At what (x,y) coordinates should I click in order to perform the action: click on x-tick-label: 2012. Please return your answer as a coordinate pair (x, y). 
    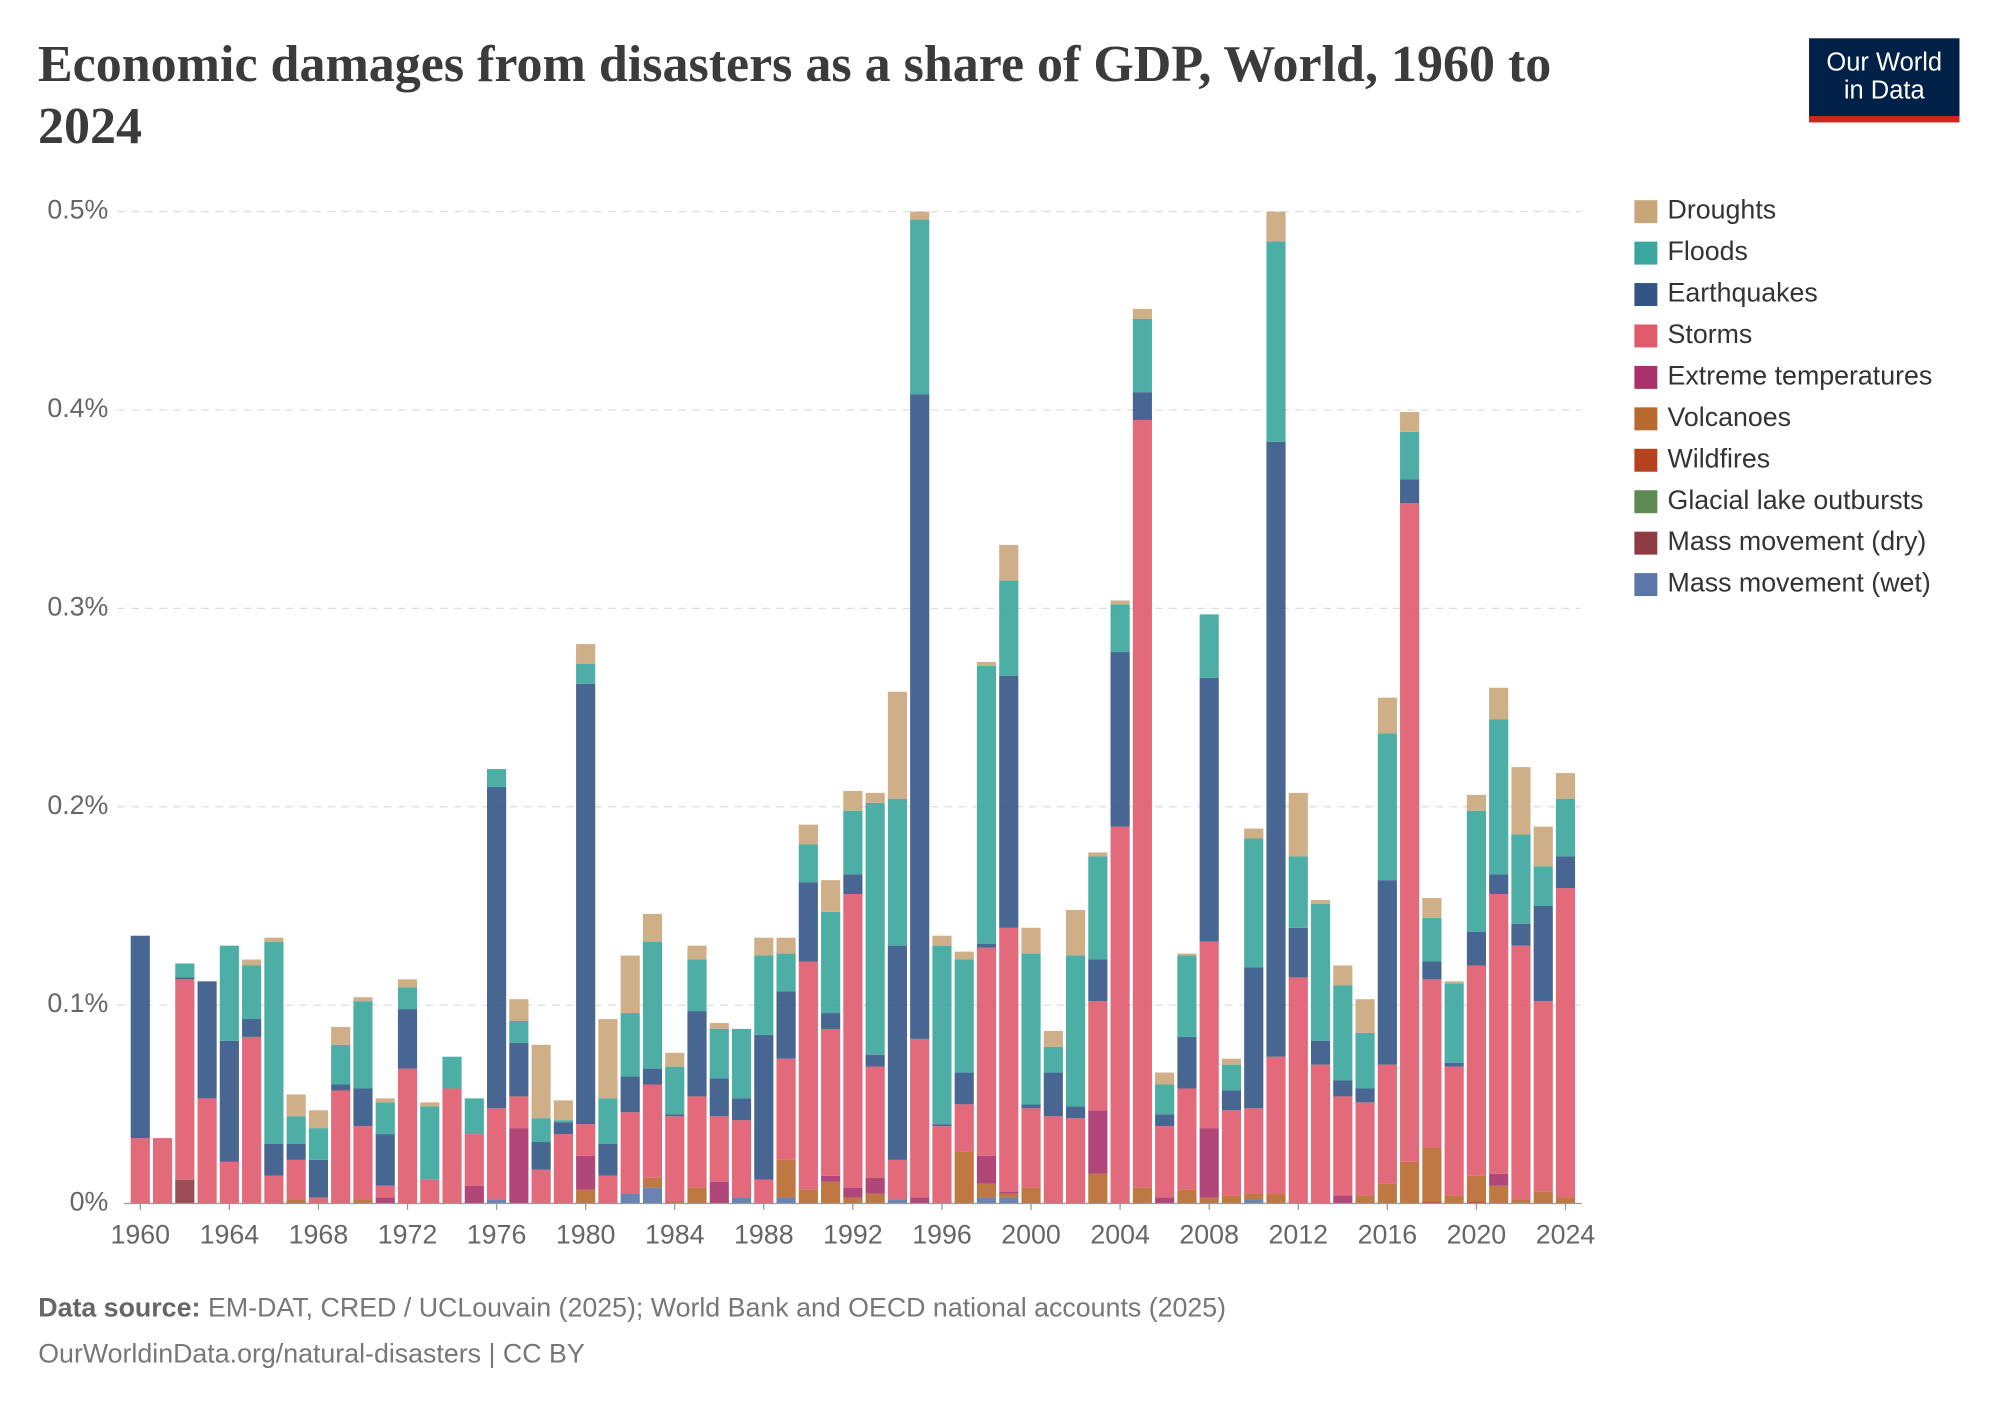
    Looking at the image, I should click on (1298, 1235).